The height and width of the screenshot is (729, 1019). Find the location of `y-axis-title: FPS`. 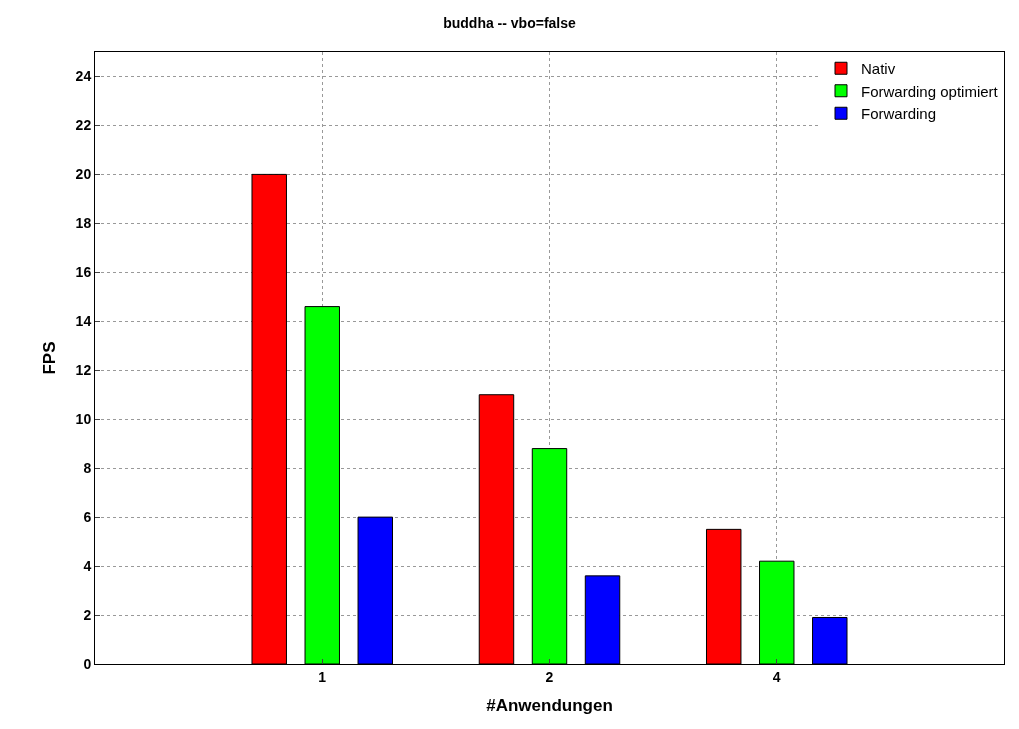

y-axis-title: FPS is located at coordinates (50, 358).